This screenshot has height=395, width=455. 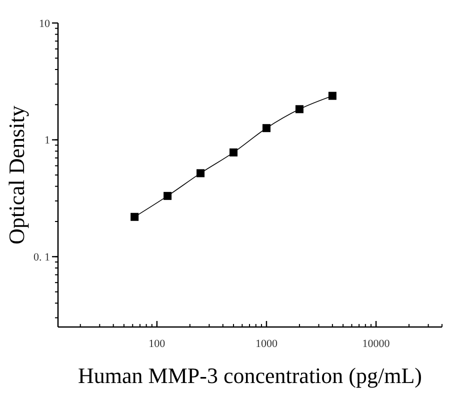 What do you see at coordinates (266, 344) in the screenshot?
I see `x-tick-label: 1000` at bounding box center [266, 344].